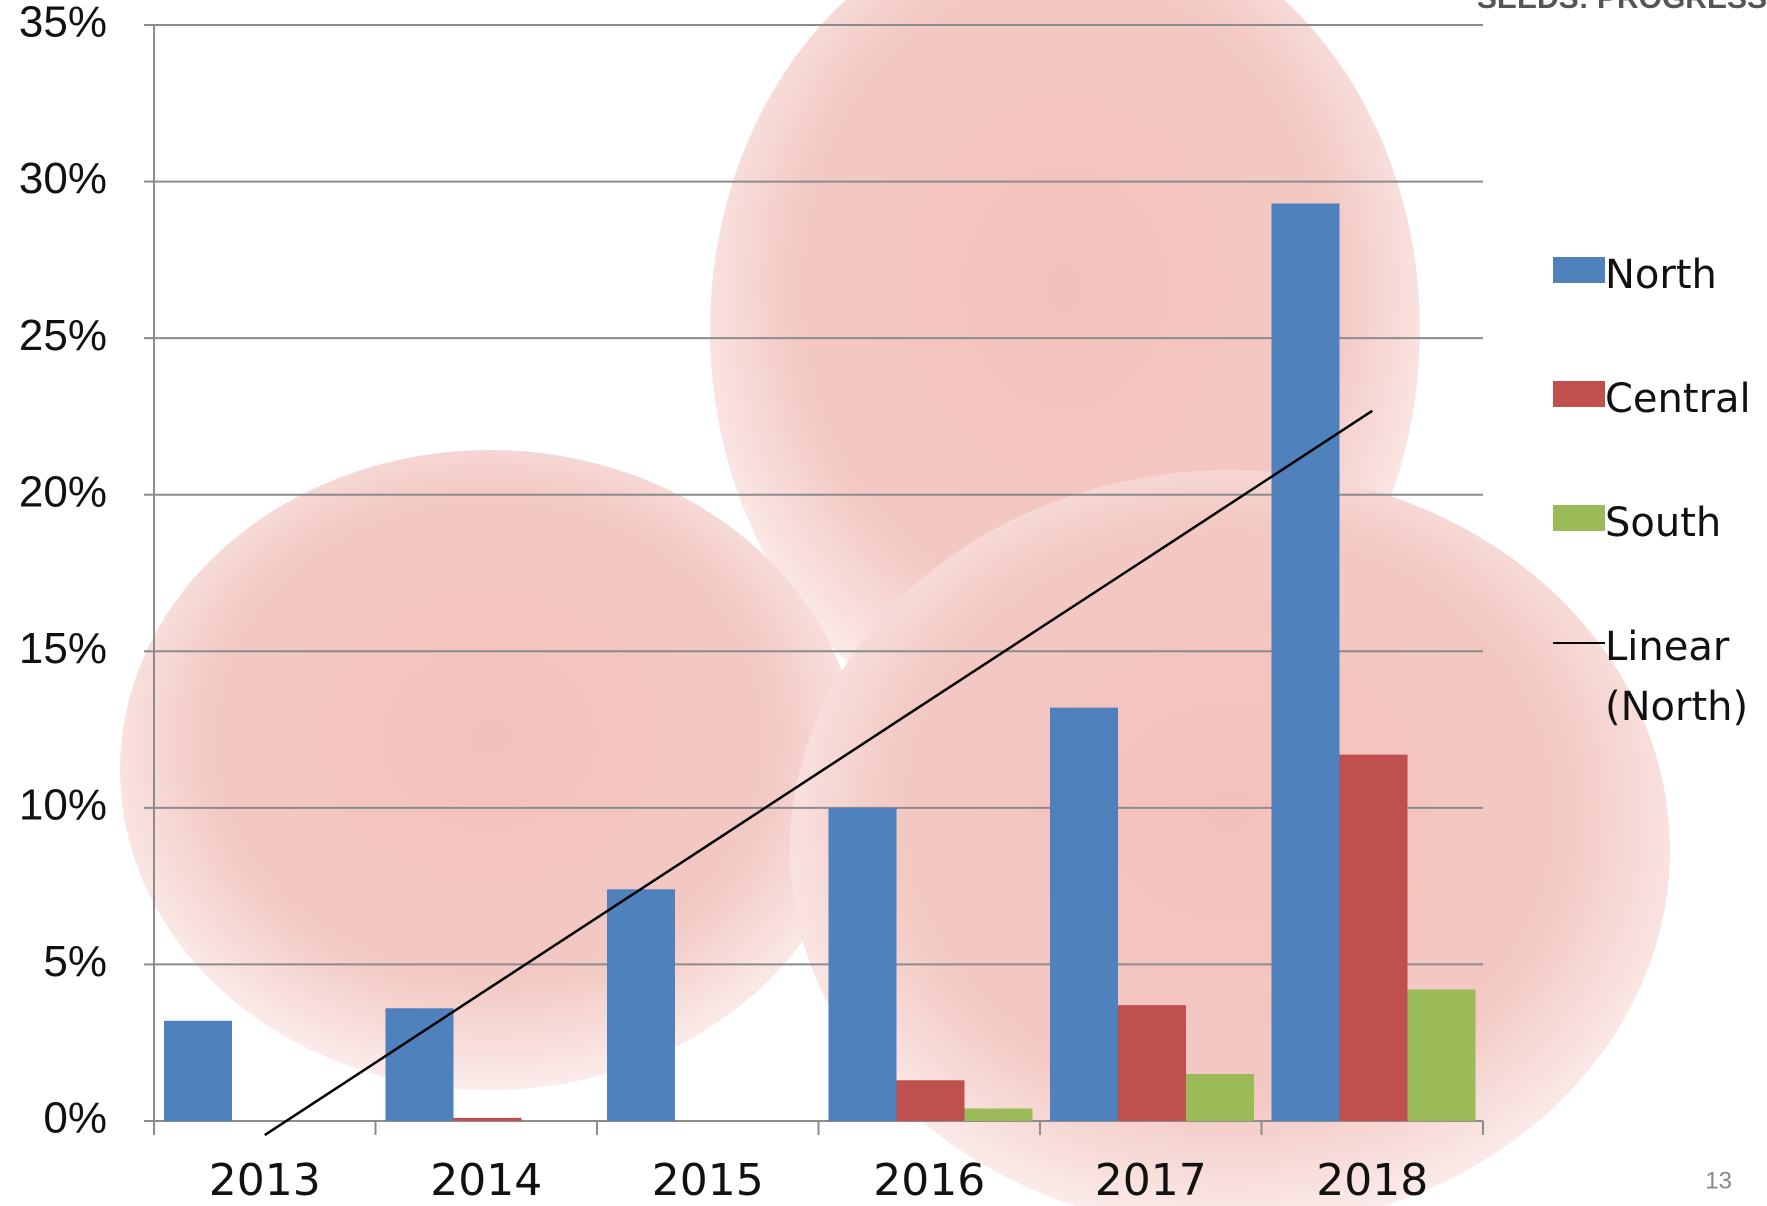 Image resolution: width=1767 pixels, height=1206 pixels. I want to click on legend-label: North, so click(1661, 275).